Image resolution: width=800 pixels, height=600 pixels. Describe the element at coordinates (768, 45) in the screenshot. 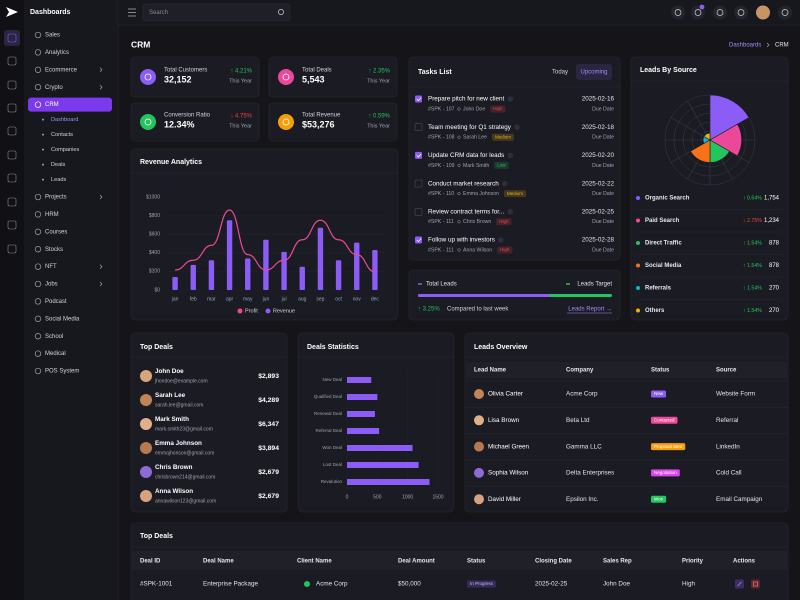

I see `breadcrumb-separator` at that location.